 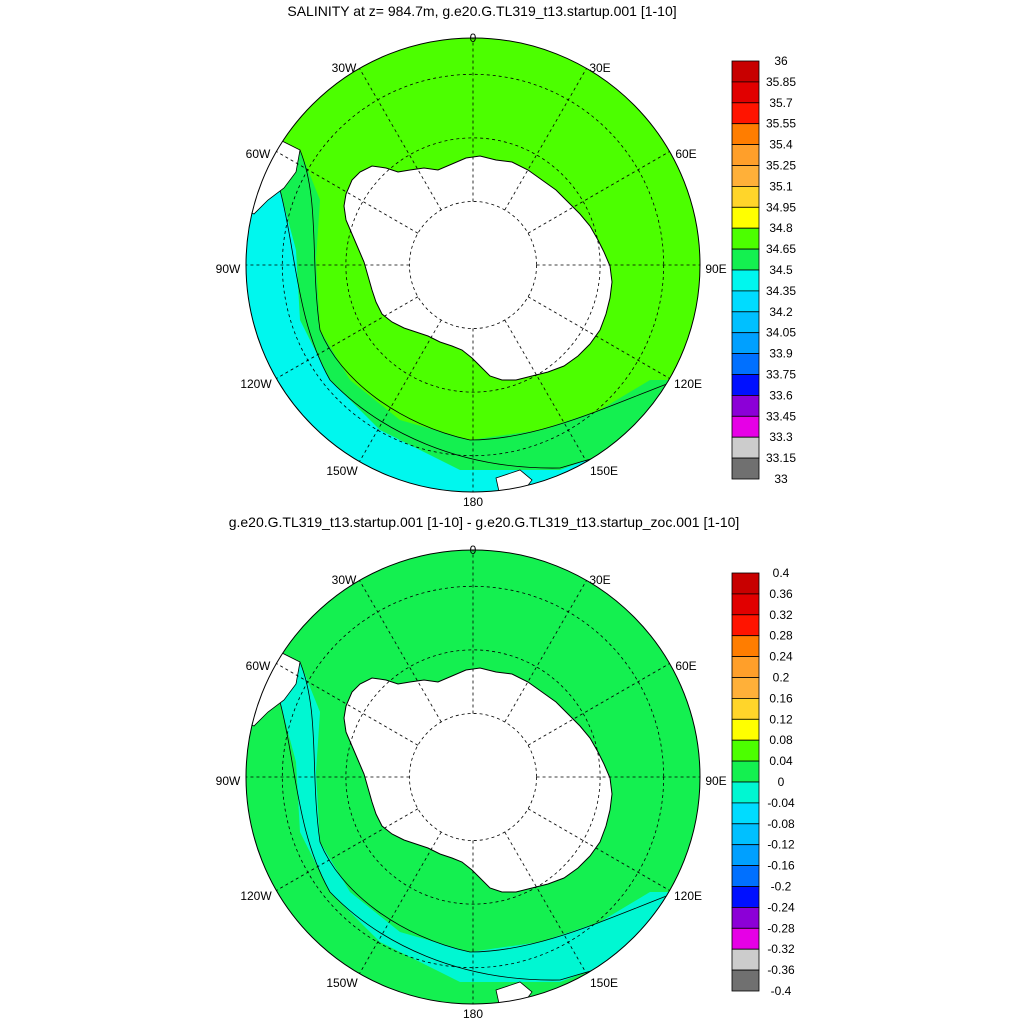 I want to click on colorbar-label: -0.36, so click(x=781, y=970).